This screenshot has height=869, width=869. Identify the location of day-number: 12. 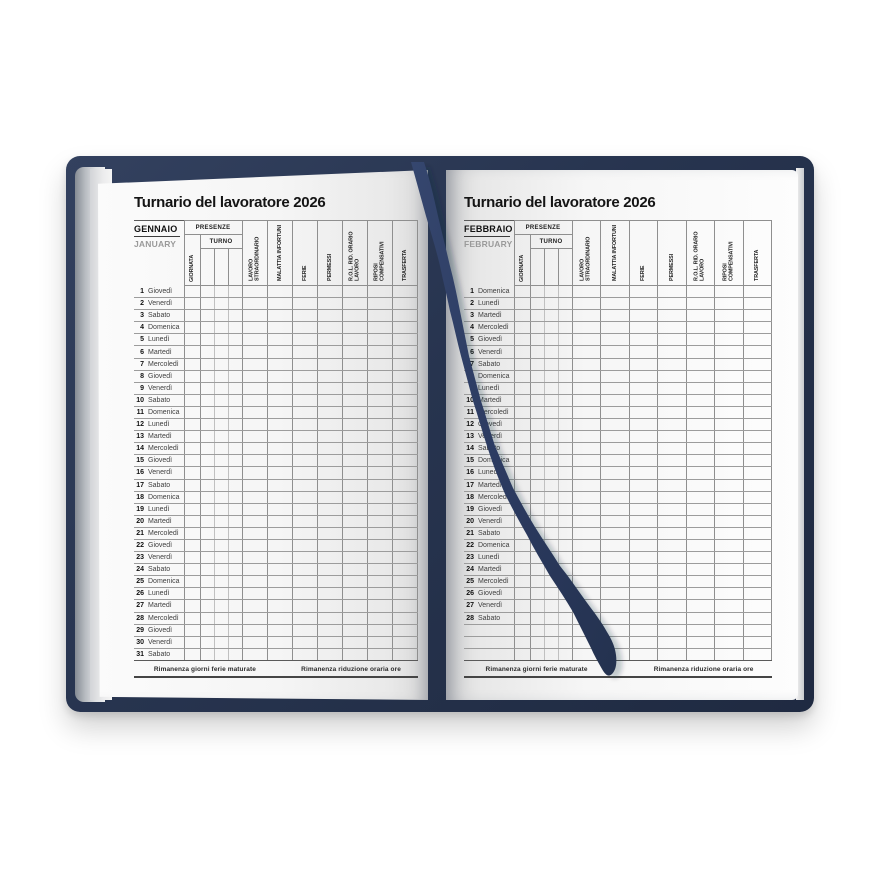
(470, 425).